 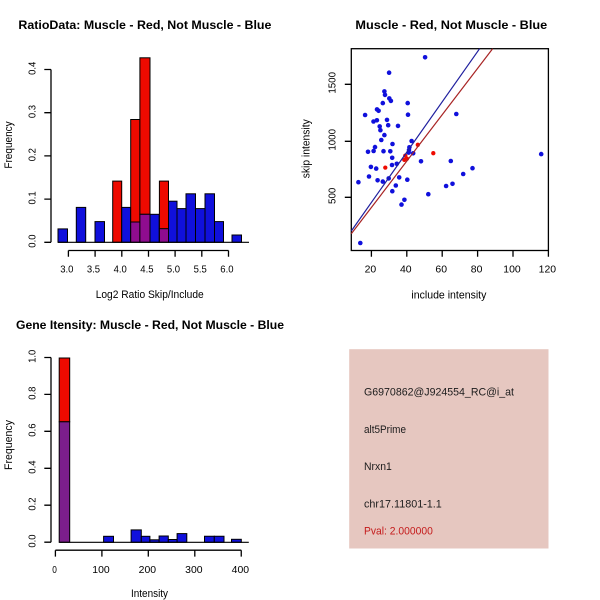 What do you see at coordinates (333, 140) in the screenshot?
I see `svg-text: 1000` at bounding box center [333, 140].